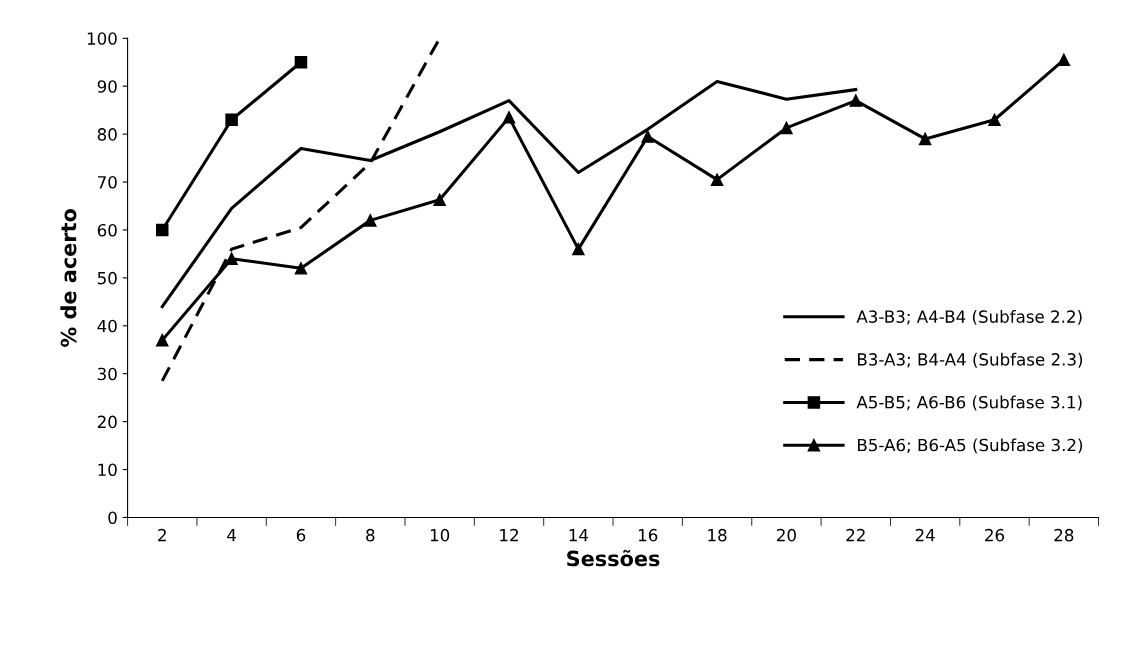 The height and width of the screenshot is (672, 1129). Describe the element at coordinates (107, 326) in the screenshot. I see `y-tick-label: 40` at that location.